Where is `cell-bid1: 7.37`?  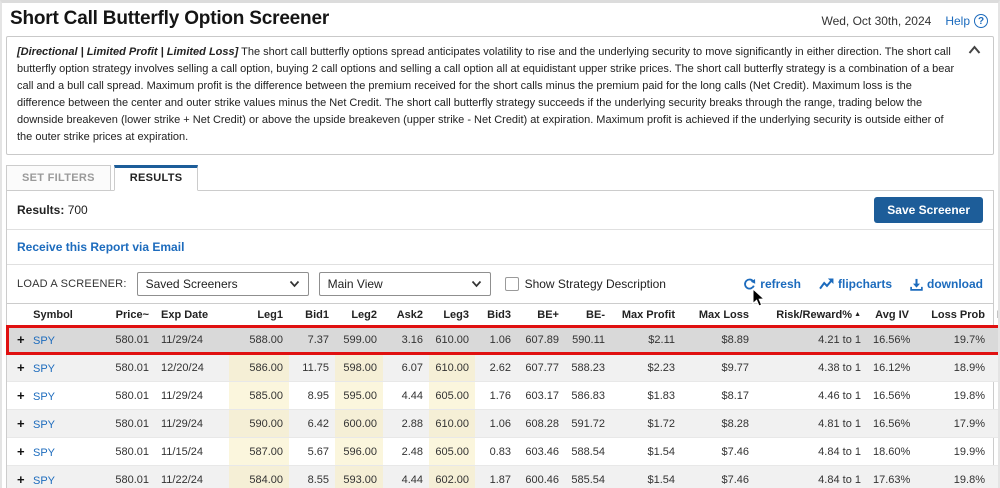
cell-bid1: 7.37 is located at coordinates (312, 339).